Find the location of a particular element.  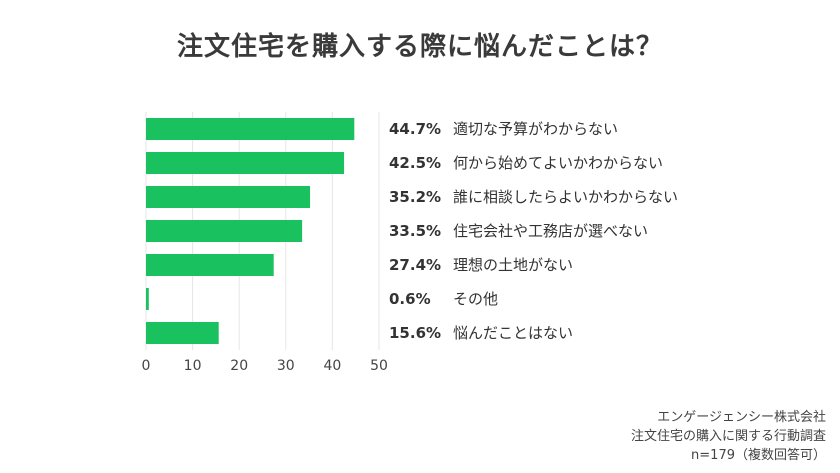

source-survey: 注文住宅の購入に関する行動調査 is located at coordinates (728, 436).